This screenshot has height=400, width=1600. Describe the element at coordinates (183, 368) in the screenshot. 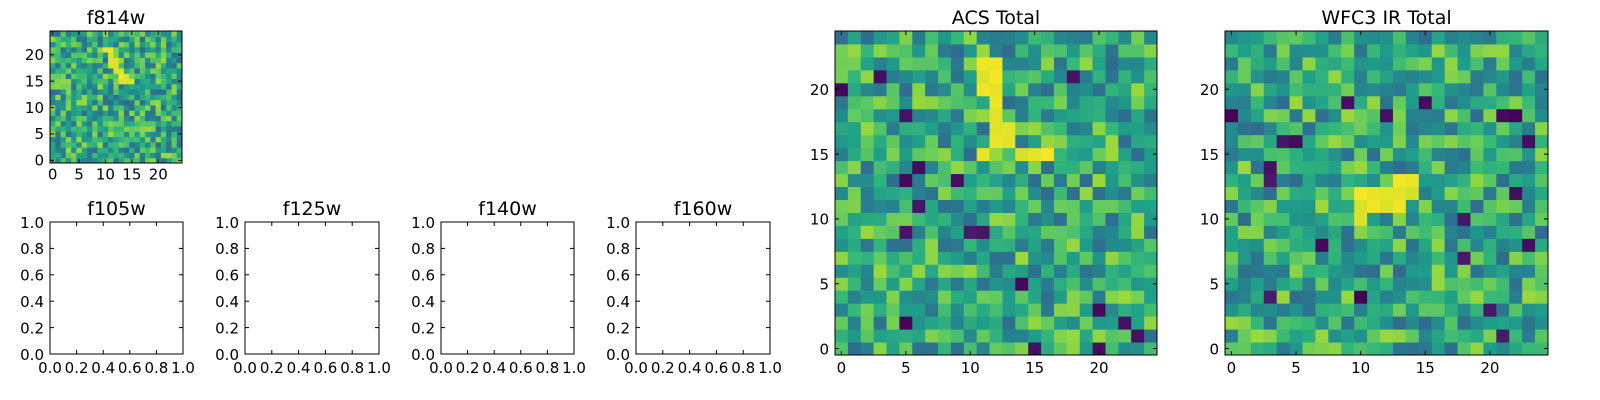

I see `x-tick-label: 1.0` at that location.